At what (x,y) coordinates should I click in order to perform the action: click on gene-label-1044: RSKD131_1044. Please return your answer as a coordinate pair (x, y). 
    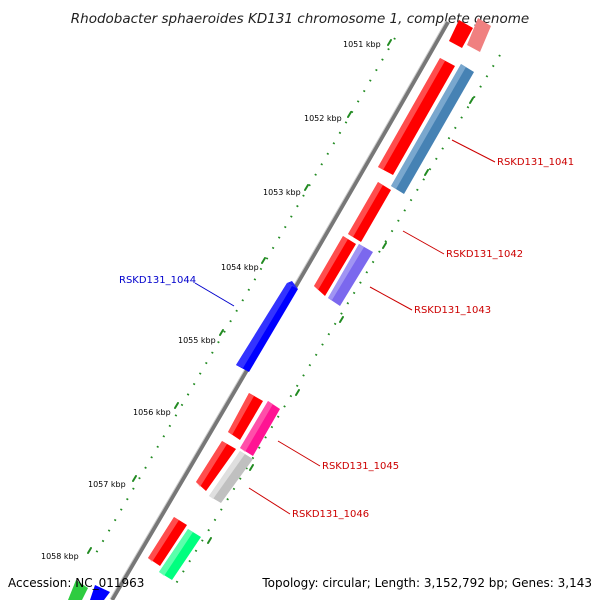
    Looking at the image, I should click on (157, 280).